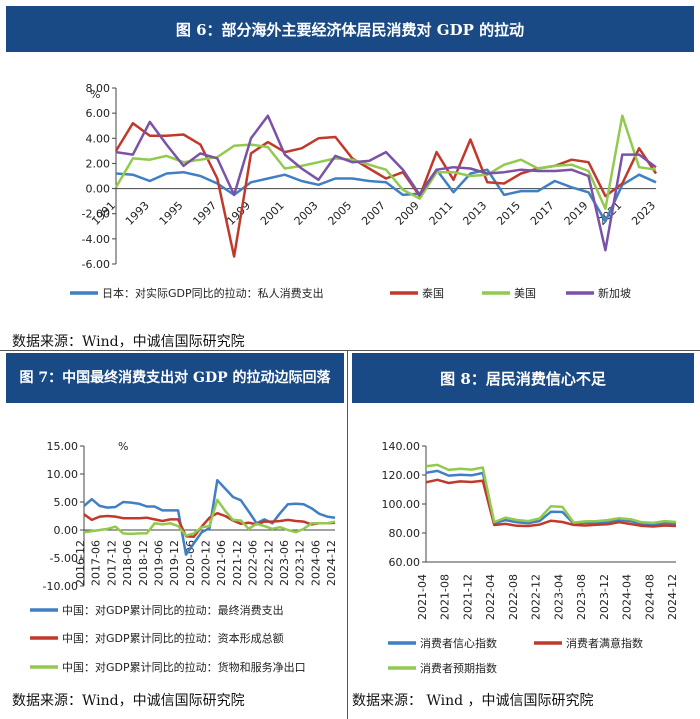 This screenshot has width=700, height=719. I want to click on legend-label: 美国, so click(525, 293).